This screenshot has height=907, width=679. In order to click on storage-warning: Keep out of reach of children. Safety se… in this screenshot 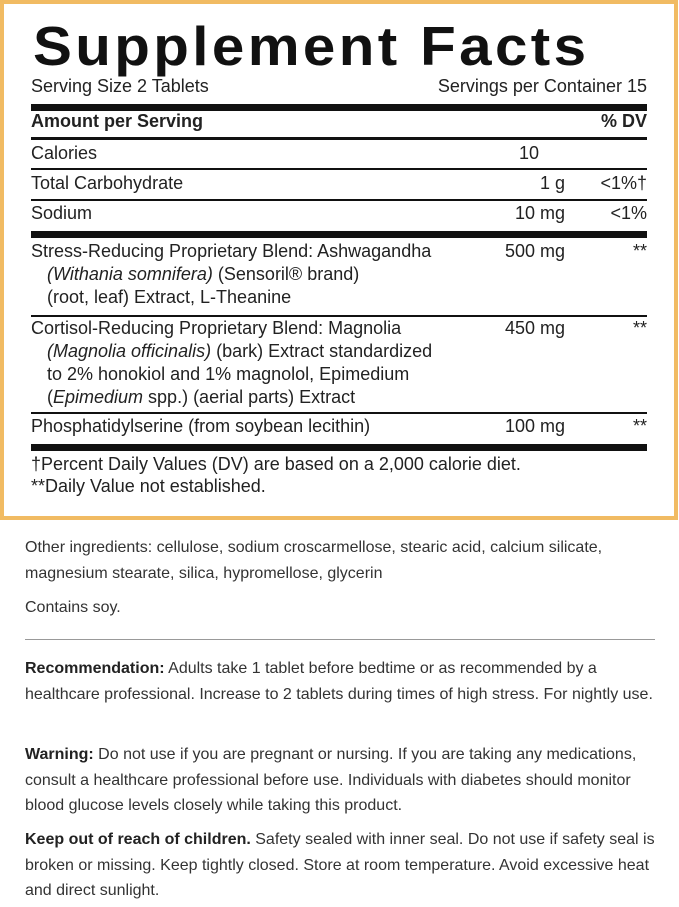, I will do `click(340, 865)`.